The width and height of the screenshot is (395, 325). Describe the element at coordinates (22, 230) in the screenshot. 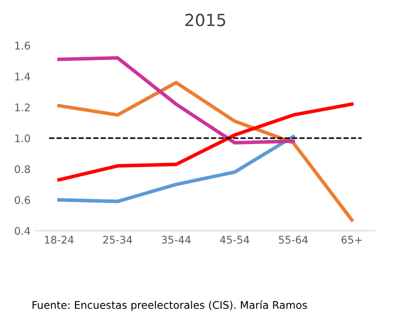

I see `y-tick-label: 0.4` at that location.